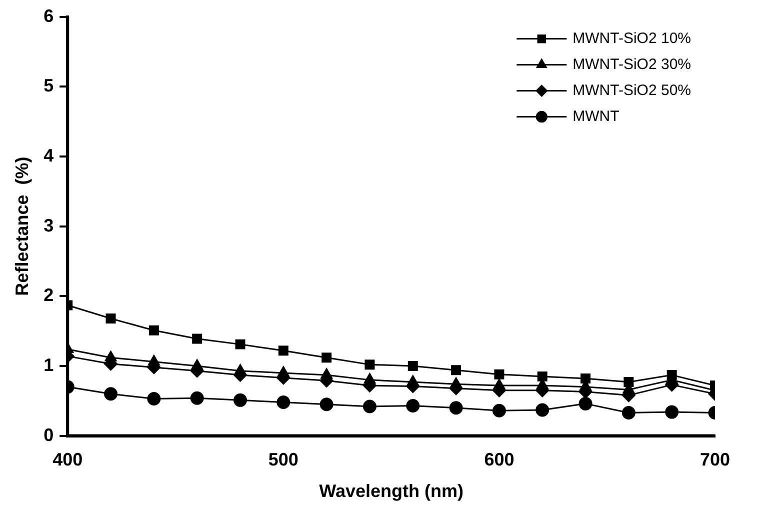 The height and width of the screenshot is (513, 763). What do you see at coordinates (391, 491) in the screenshot?
I see `x-axis-title: Wavelength (nm)` at bounding box center [391, 491].